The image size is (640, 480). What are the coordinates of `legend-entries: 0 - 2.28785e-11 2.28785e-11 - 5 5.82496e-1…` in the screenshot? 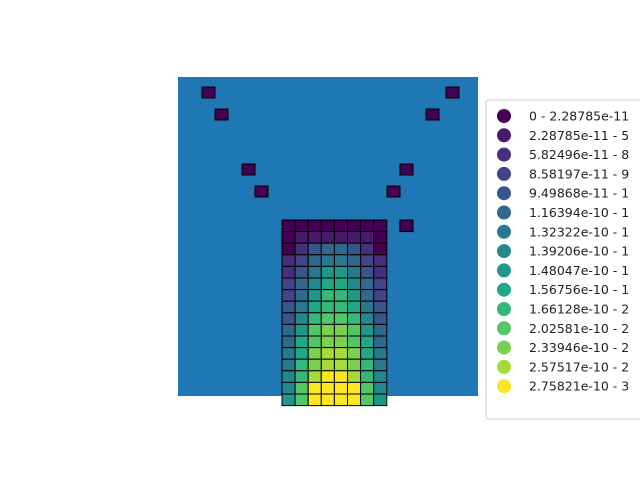 It's located at (563, 251).